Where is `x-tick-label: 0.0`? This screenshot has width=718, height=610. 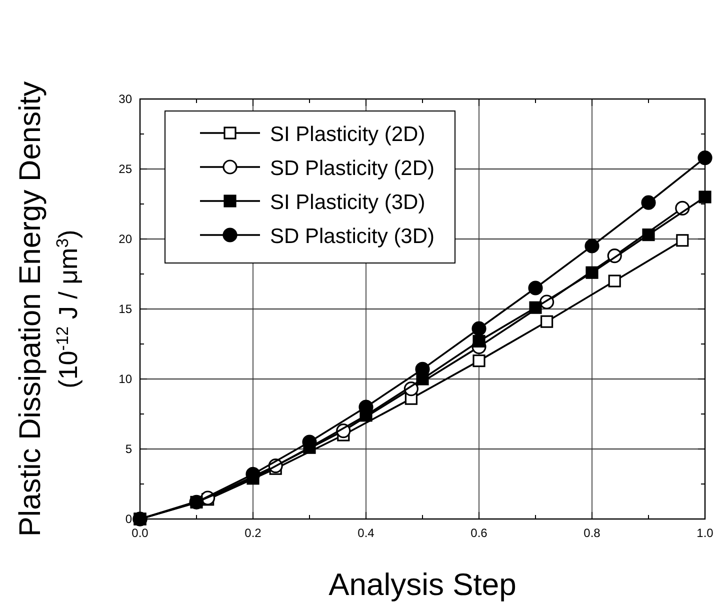
x-tick-label: 0.0 is located at coordinates (140, 533).